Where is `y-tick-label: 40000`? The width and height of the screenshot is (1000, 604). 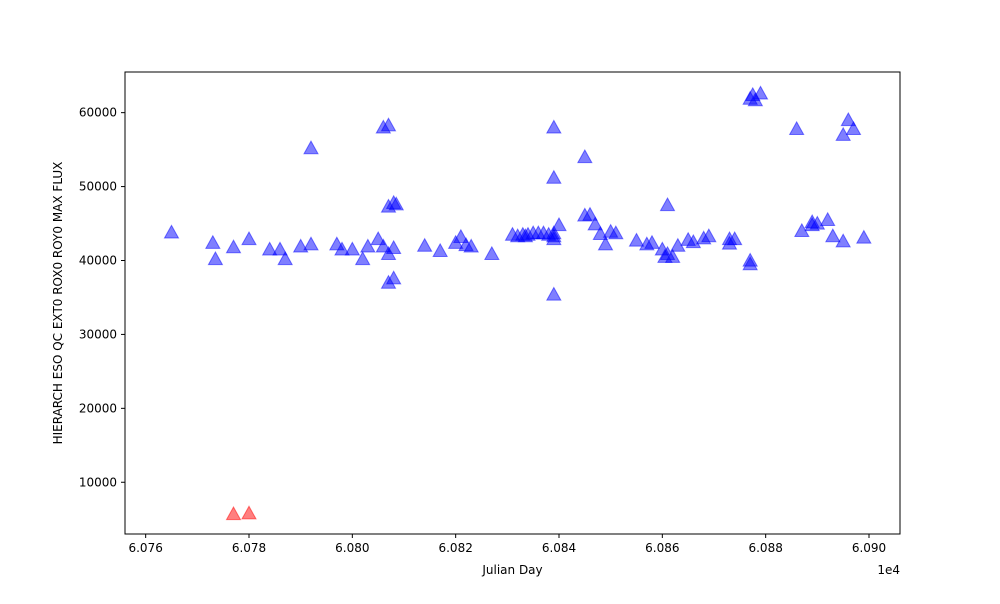 y-tick-label: 40000 is located at coordinates (98, 260).